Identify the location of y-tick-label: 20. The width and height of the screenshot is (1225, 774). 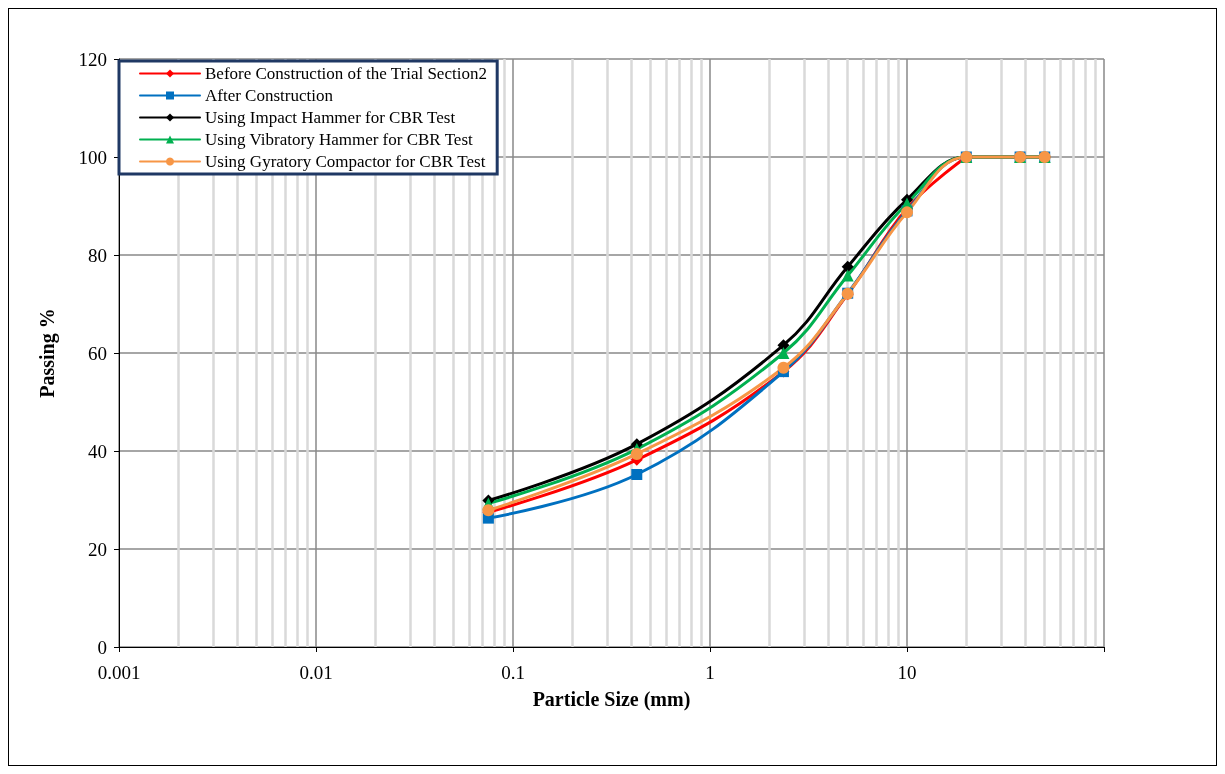
(97, 549).